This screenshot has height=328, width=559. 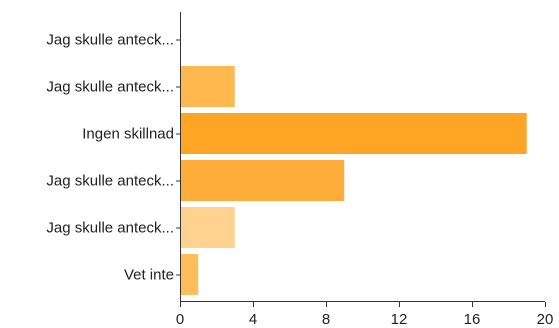 I want to click on x-tick-label-4: 16, so click(x=472, y=319).